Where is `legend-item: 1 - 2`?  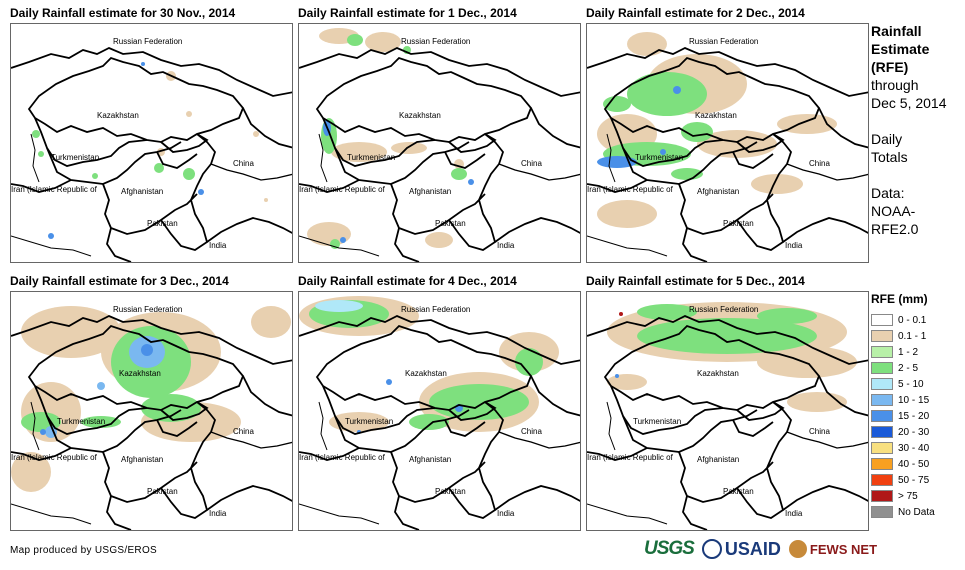 legend-item: 1 - 2 is located at coordinates (903, 352).